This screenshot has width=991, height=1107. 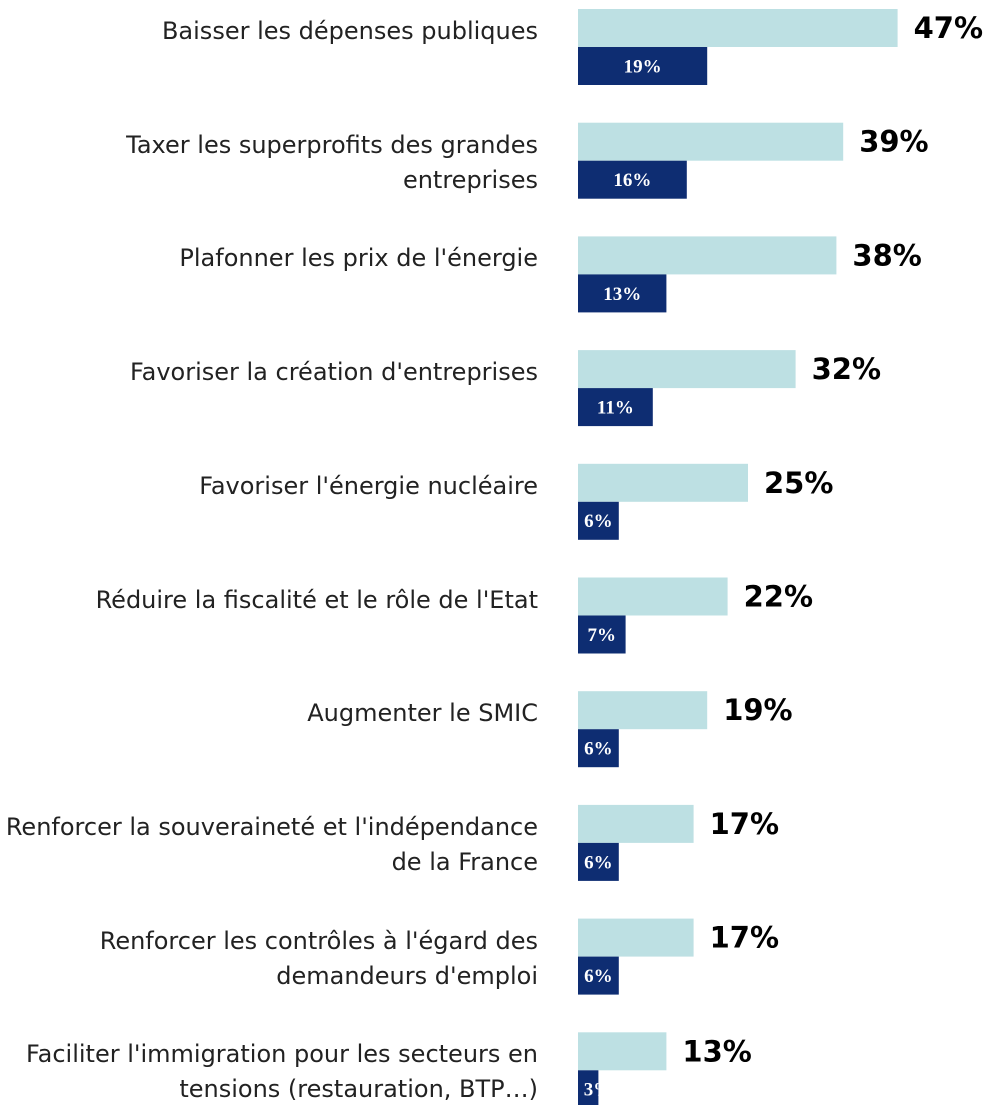 What do you see at coordinates (334, 372) in the screenshot?
I see `category-label: Favoriser la création d'entreprises` at bounding box center [334, 372].